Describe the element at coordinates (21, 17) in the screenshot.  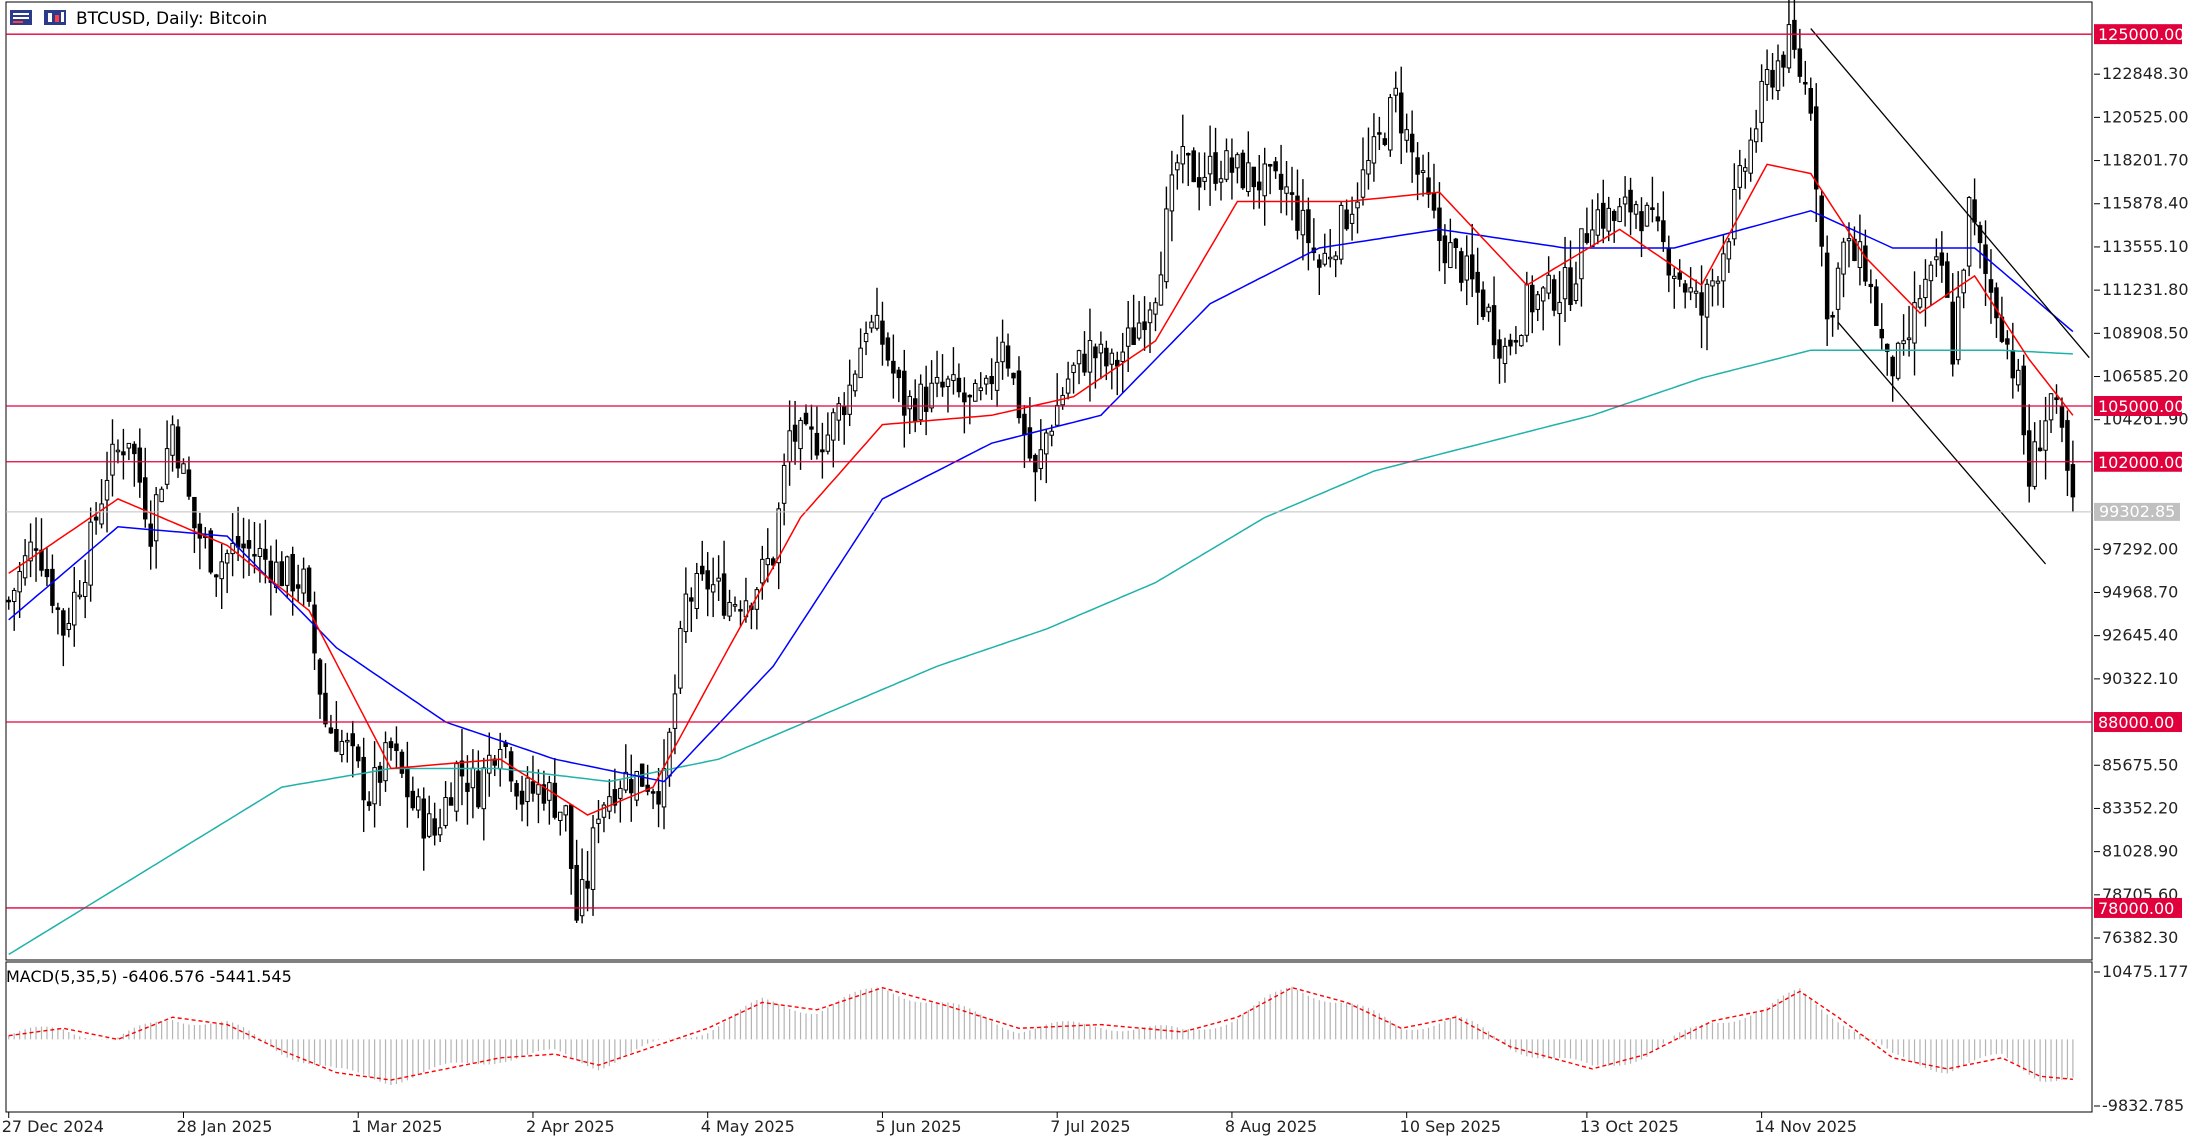
I see `chart-window-icon` at that location.